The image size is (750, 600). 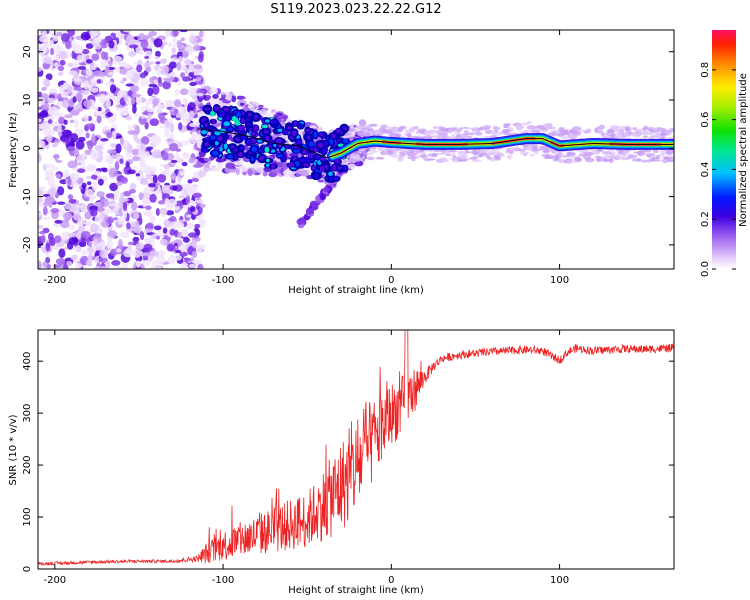 What do you see at coordinates (724, 149) in the screenshot?
I see `colorbar-gradient` at bounding box center [724, 149].